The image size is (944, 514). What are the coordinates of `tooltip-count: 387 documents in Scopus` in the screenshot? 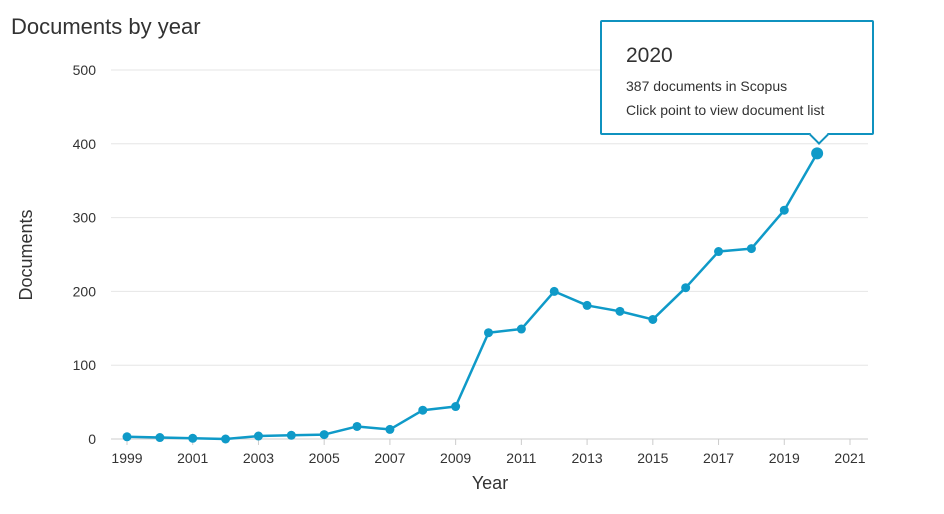 It's located at (707, 86).